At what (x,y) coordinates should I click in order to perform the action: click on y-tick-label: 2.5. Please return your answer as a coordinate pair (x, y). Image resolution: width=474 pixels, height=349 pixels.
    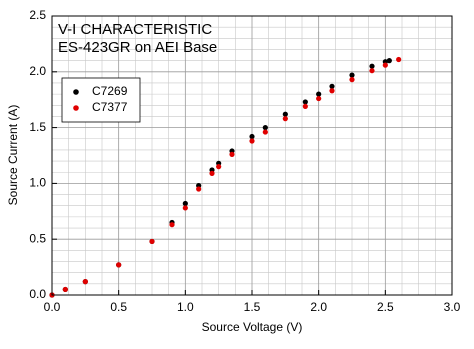
    Looking at the image, I should click on (37, 15).